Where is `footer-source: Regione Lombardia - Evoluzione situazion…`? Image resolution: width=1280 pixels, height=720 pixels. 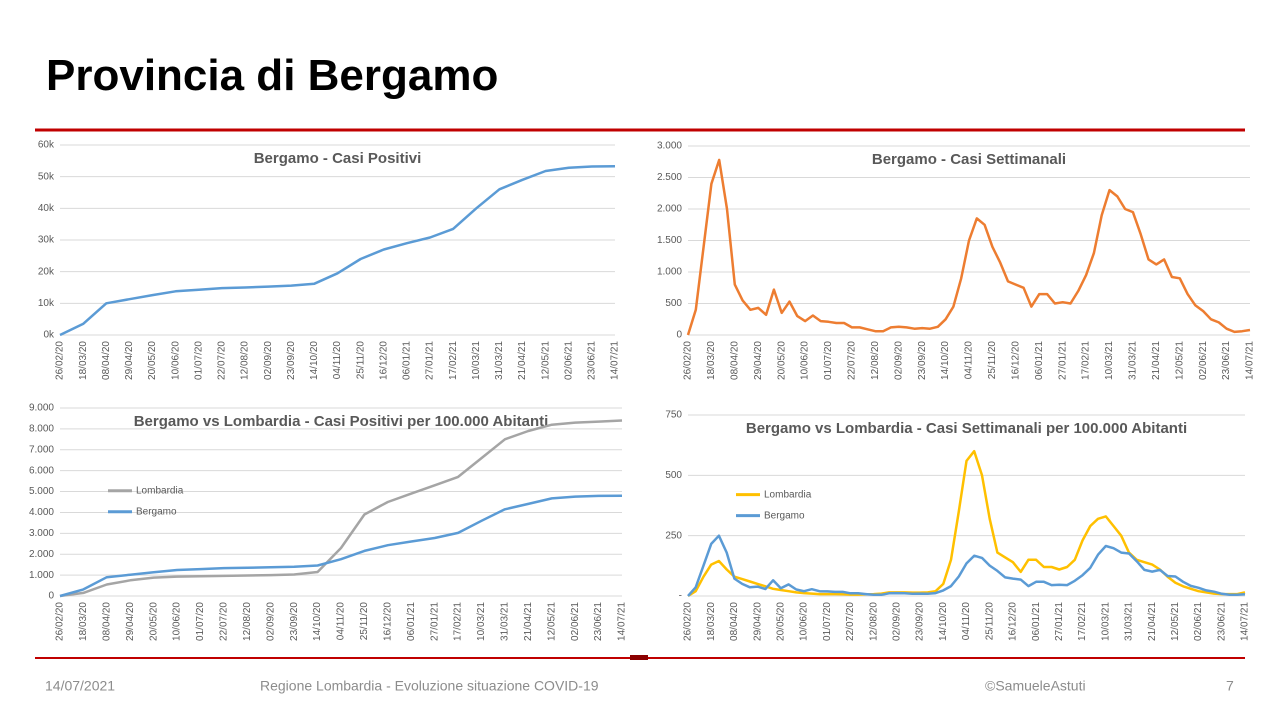
footer-source: Regione Lombardia - Evoluzione situazion… is located at coordinates (429, 686).